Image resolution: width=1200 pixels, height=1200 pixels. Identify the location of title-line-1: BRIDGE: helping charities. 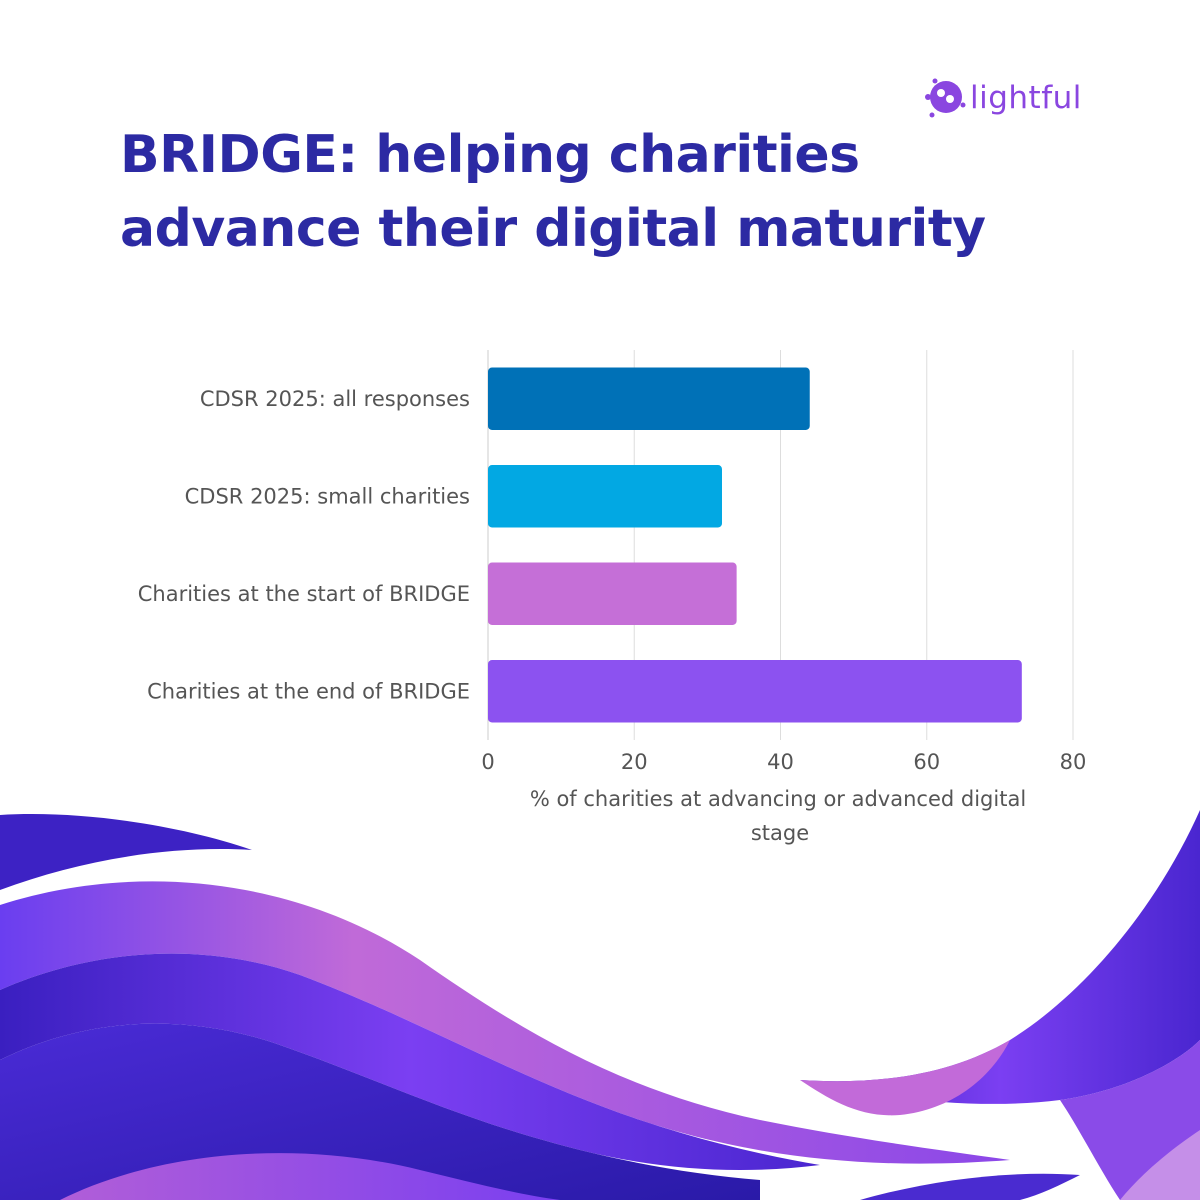
(490, 155).